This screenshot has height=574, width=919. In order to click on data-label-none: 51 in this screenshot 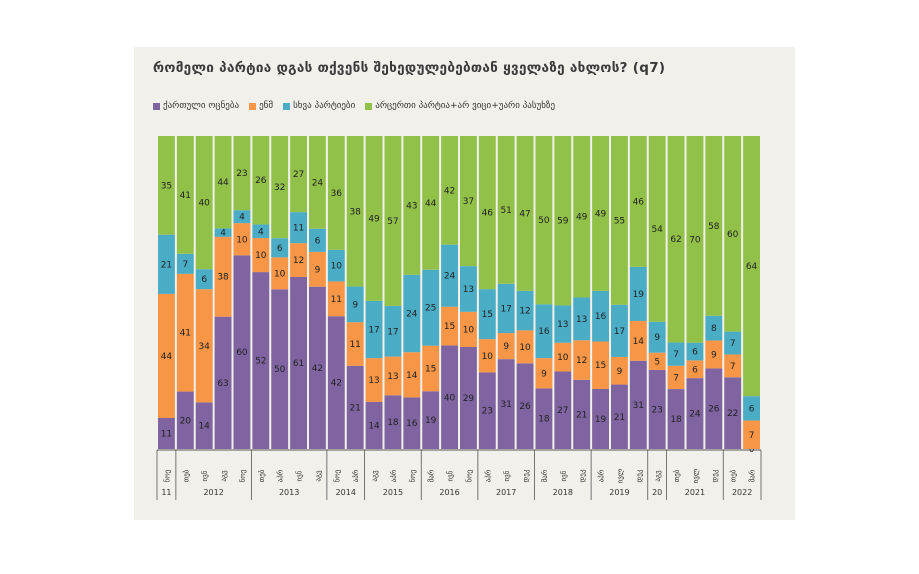, I will do `click(505, 211)`.